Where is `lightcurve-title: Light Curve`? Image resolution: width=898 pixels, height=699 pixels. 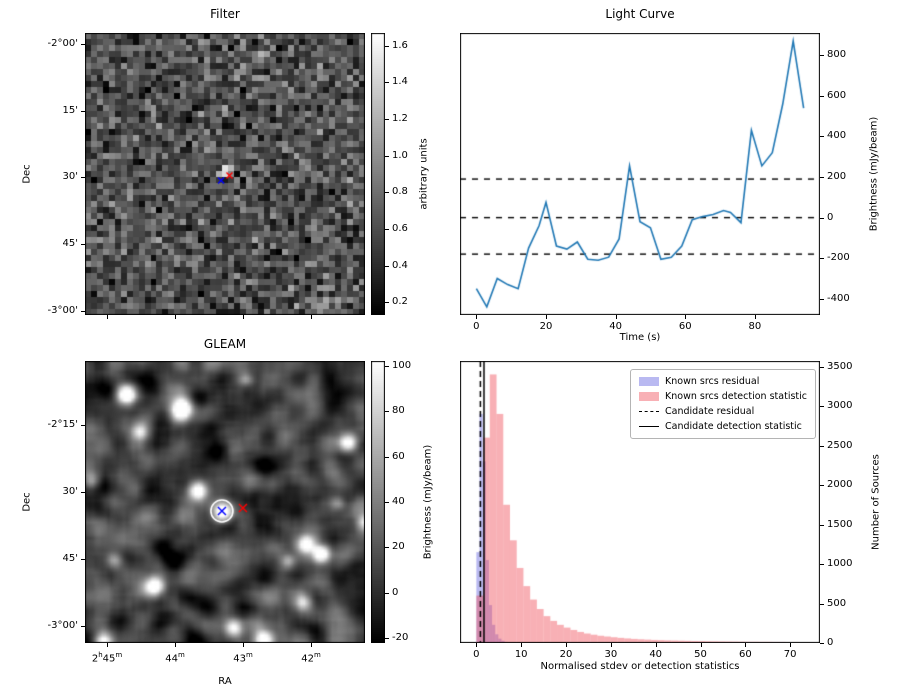 lightcurve-title: Light Curve is located at coordinates (640, 14).